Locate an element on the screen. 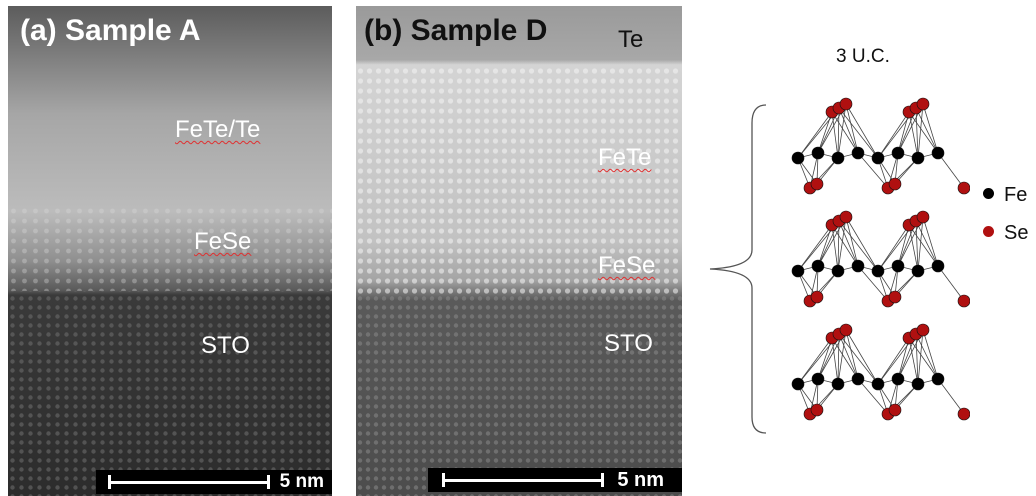  se-dot-icon is located at coordinates (988, 232).